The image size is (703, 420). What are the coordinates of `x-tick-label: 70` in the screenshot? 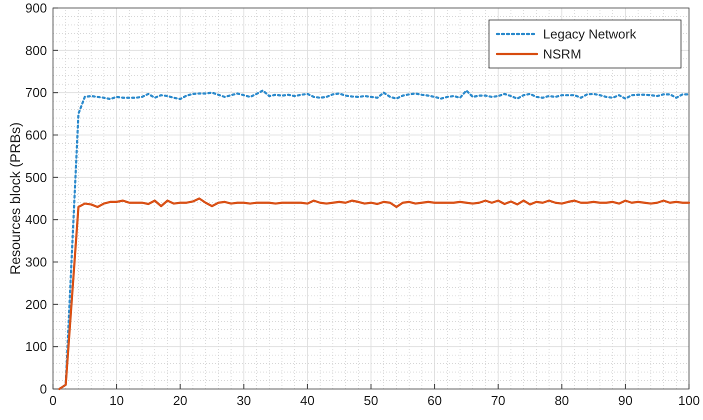 It's located at (498, 400).